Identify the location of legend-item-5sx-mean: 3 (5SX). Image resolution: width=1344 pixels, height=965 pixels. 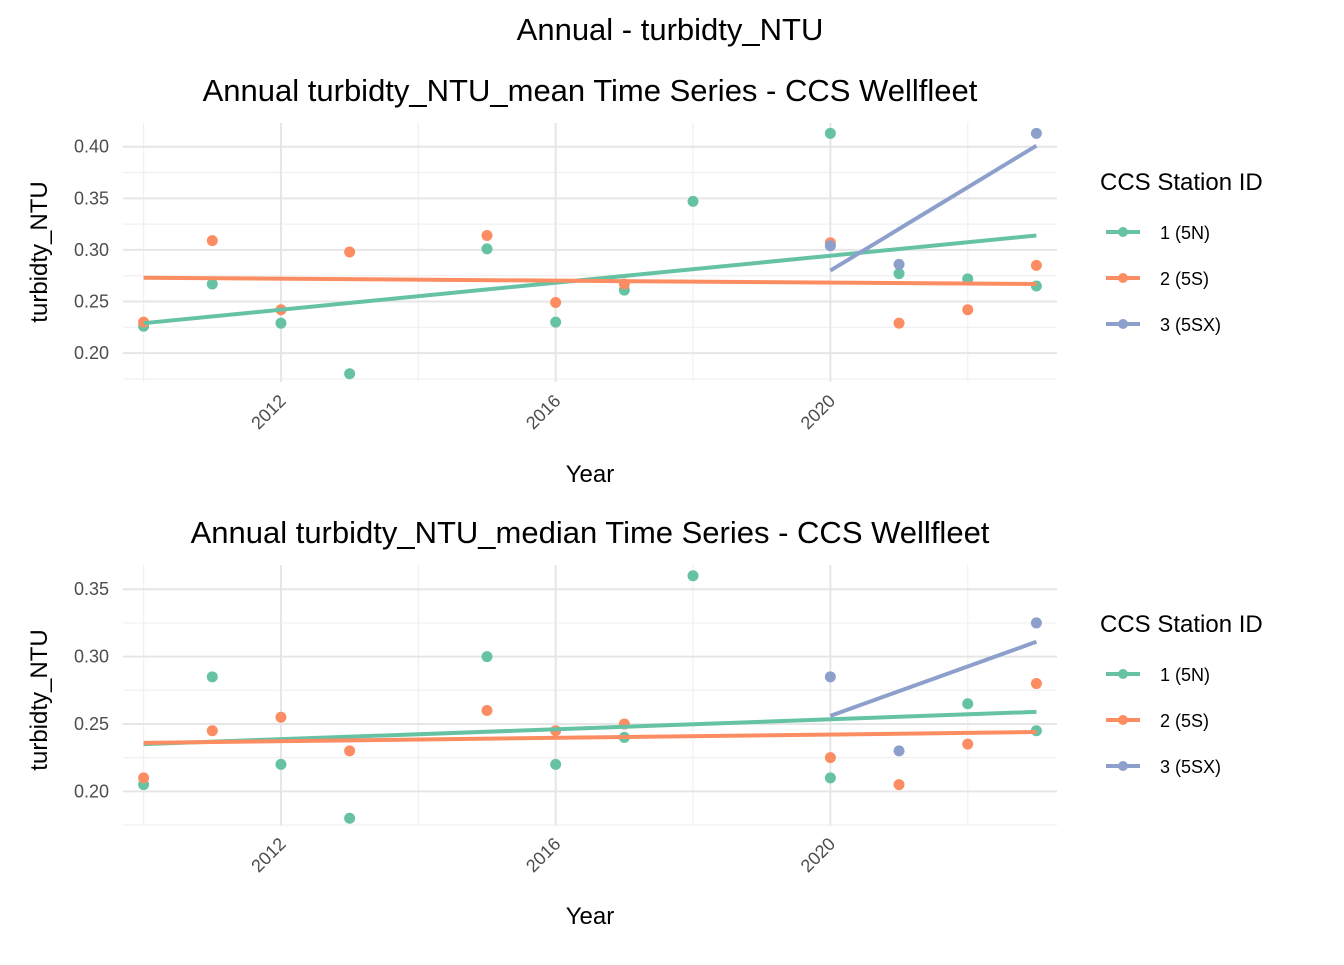
(1163, 325).